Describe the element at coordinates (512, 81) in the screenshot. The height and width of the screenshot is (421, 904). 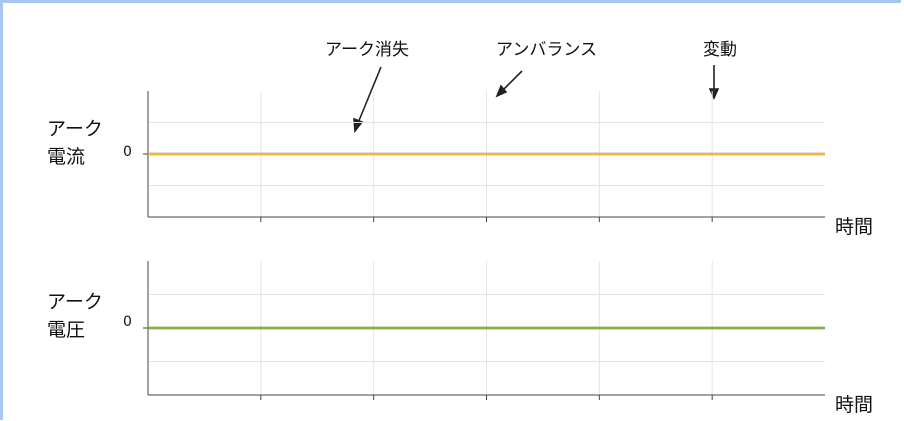
I see `arrow-unbalance` at that location.